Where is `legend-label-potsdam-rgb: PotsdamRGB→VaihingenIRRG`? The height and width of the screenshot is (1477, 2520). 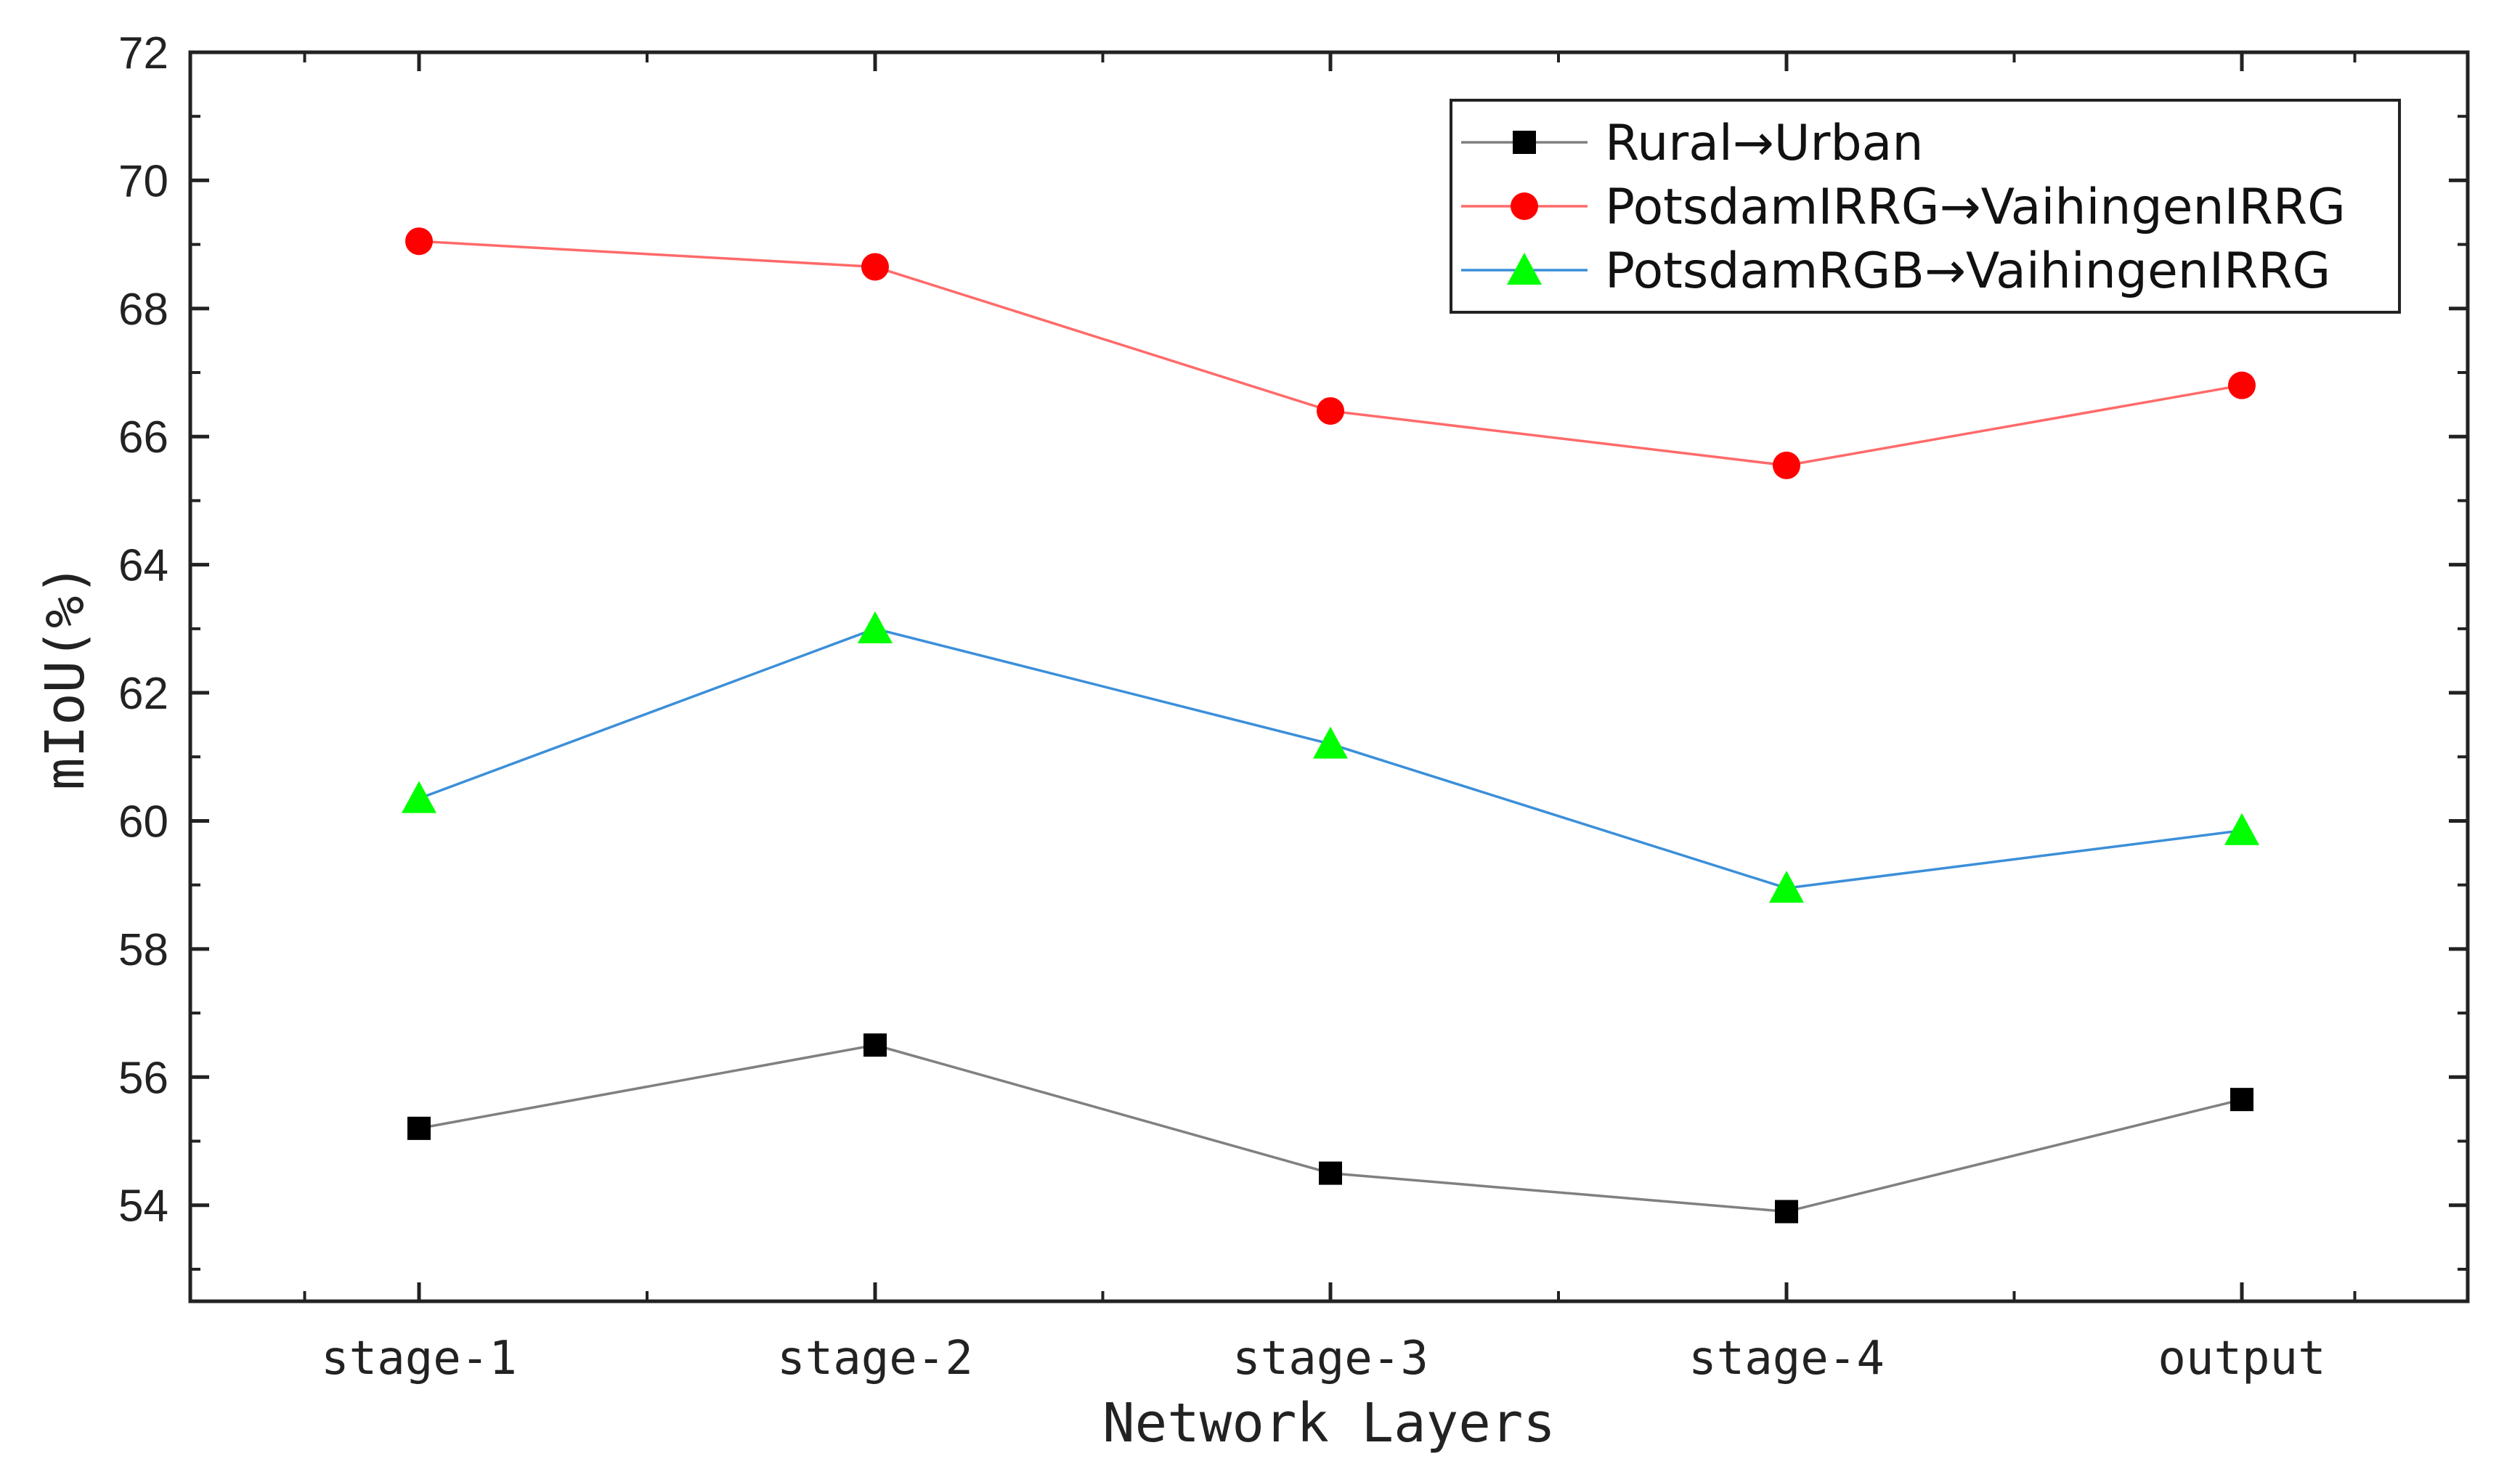 legend-label-potsdam-rgb: PotsdamRGB→VaihingenIRRG is located at coordinates (1967, 271).